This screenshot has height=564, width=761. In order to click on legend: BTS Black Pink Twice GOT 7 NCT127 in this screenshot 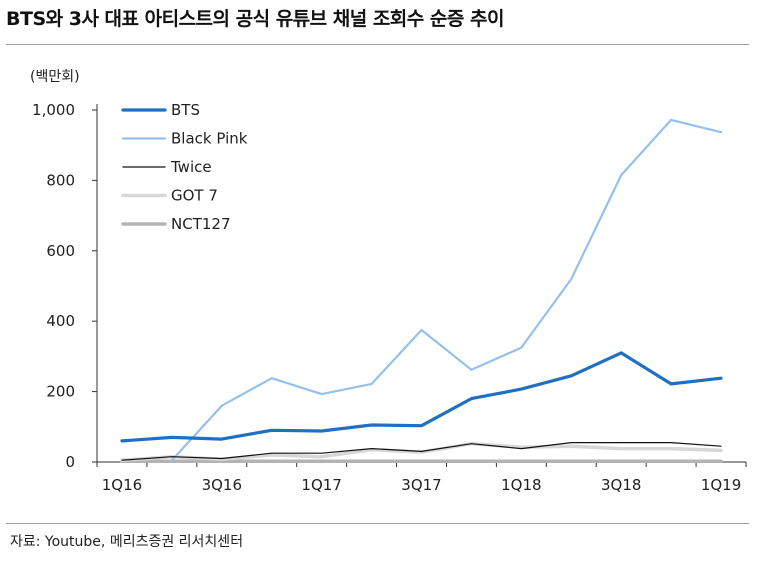, I will do `click(184, 167)`.